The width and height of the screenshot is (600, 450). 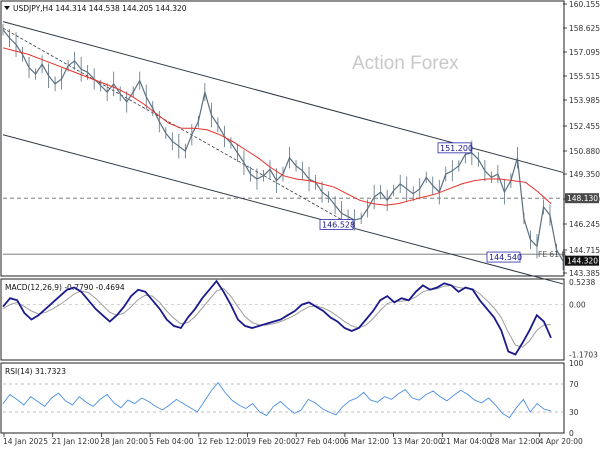 What do you see at coordinates (576, 363) in the screenshot?
I see `rsi-y-tick-label: 100` at bounding box center [576, 363].